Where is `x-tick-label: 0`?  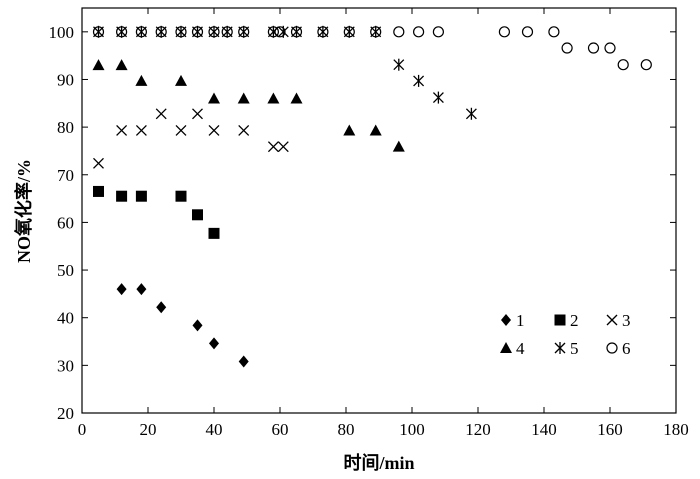
x-tick-label: 0 is located at coordinates (82, 429).